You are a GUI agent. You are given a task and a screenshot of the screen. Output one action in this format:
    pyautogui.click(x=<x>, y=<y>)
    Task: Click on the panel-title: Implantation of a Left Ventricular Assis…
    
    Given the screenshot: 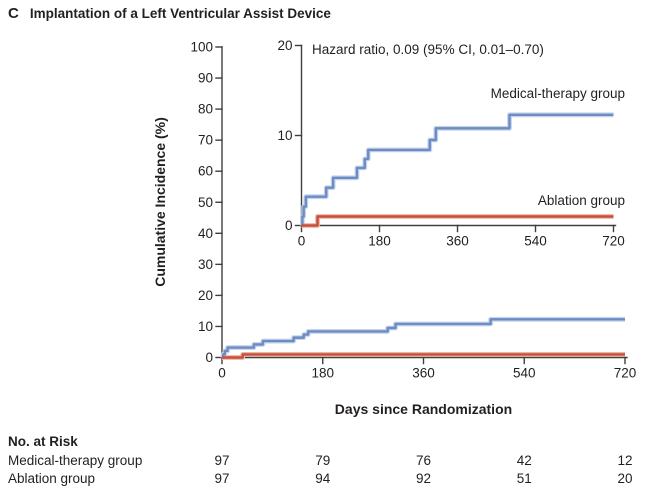 What is the action you would take?
    pyautogui.click(x=180, y=13)
    